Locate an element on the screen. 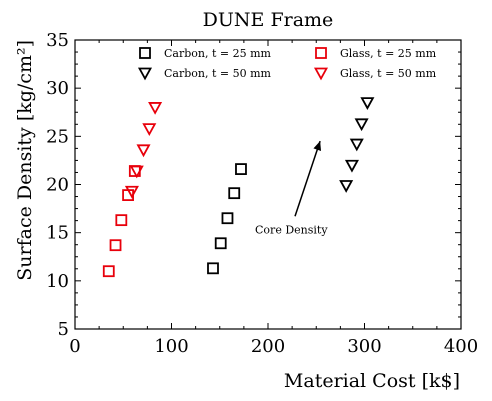 The height and width of the screenshot is (401, 492). y-tick-label: 15 is located at coordinates (57, 233).